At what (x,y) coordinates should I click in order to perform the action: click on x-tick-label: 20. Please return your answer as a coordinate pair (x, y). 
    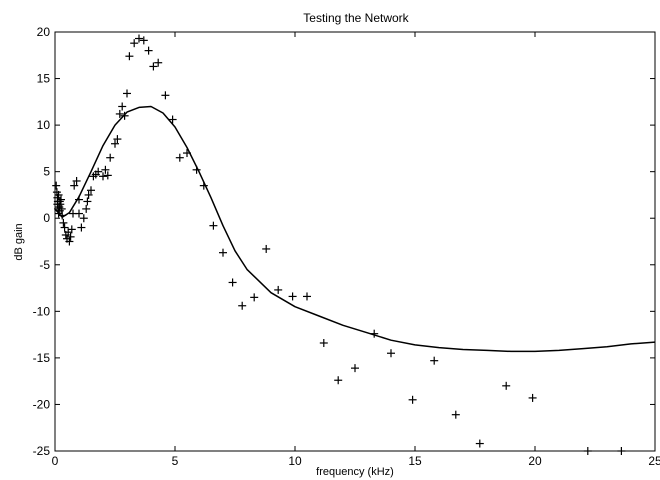
    Looking at the image, I should click on (535, 461).